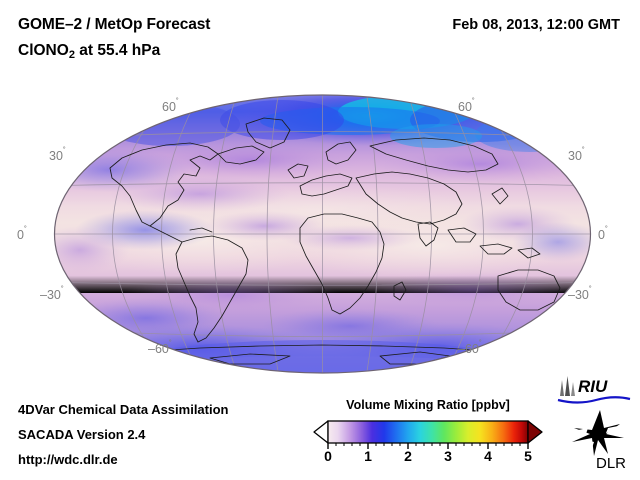 This screenshot has height=480, width=640. I want to click on colorbar-under-arrow, so click(321, 432).